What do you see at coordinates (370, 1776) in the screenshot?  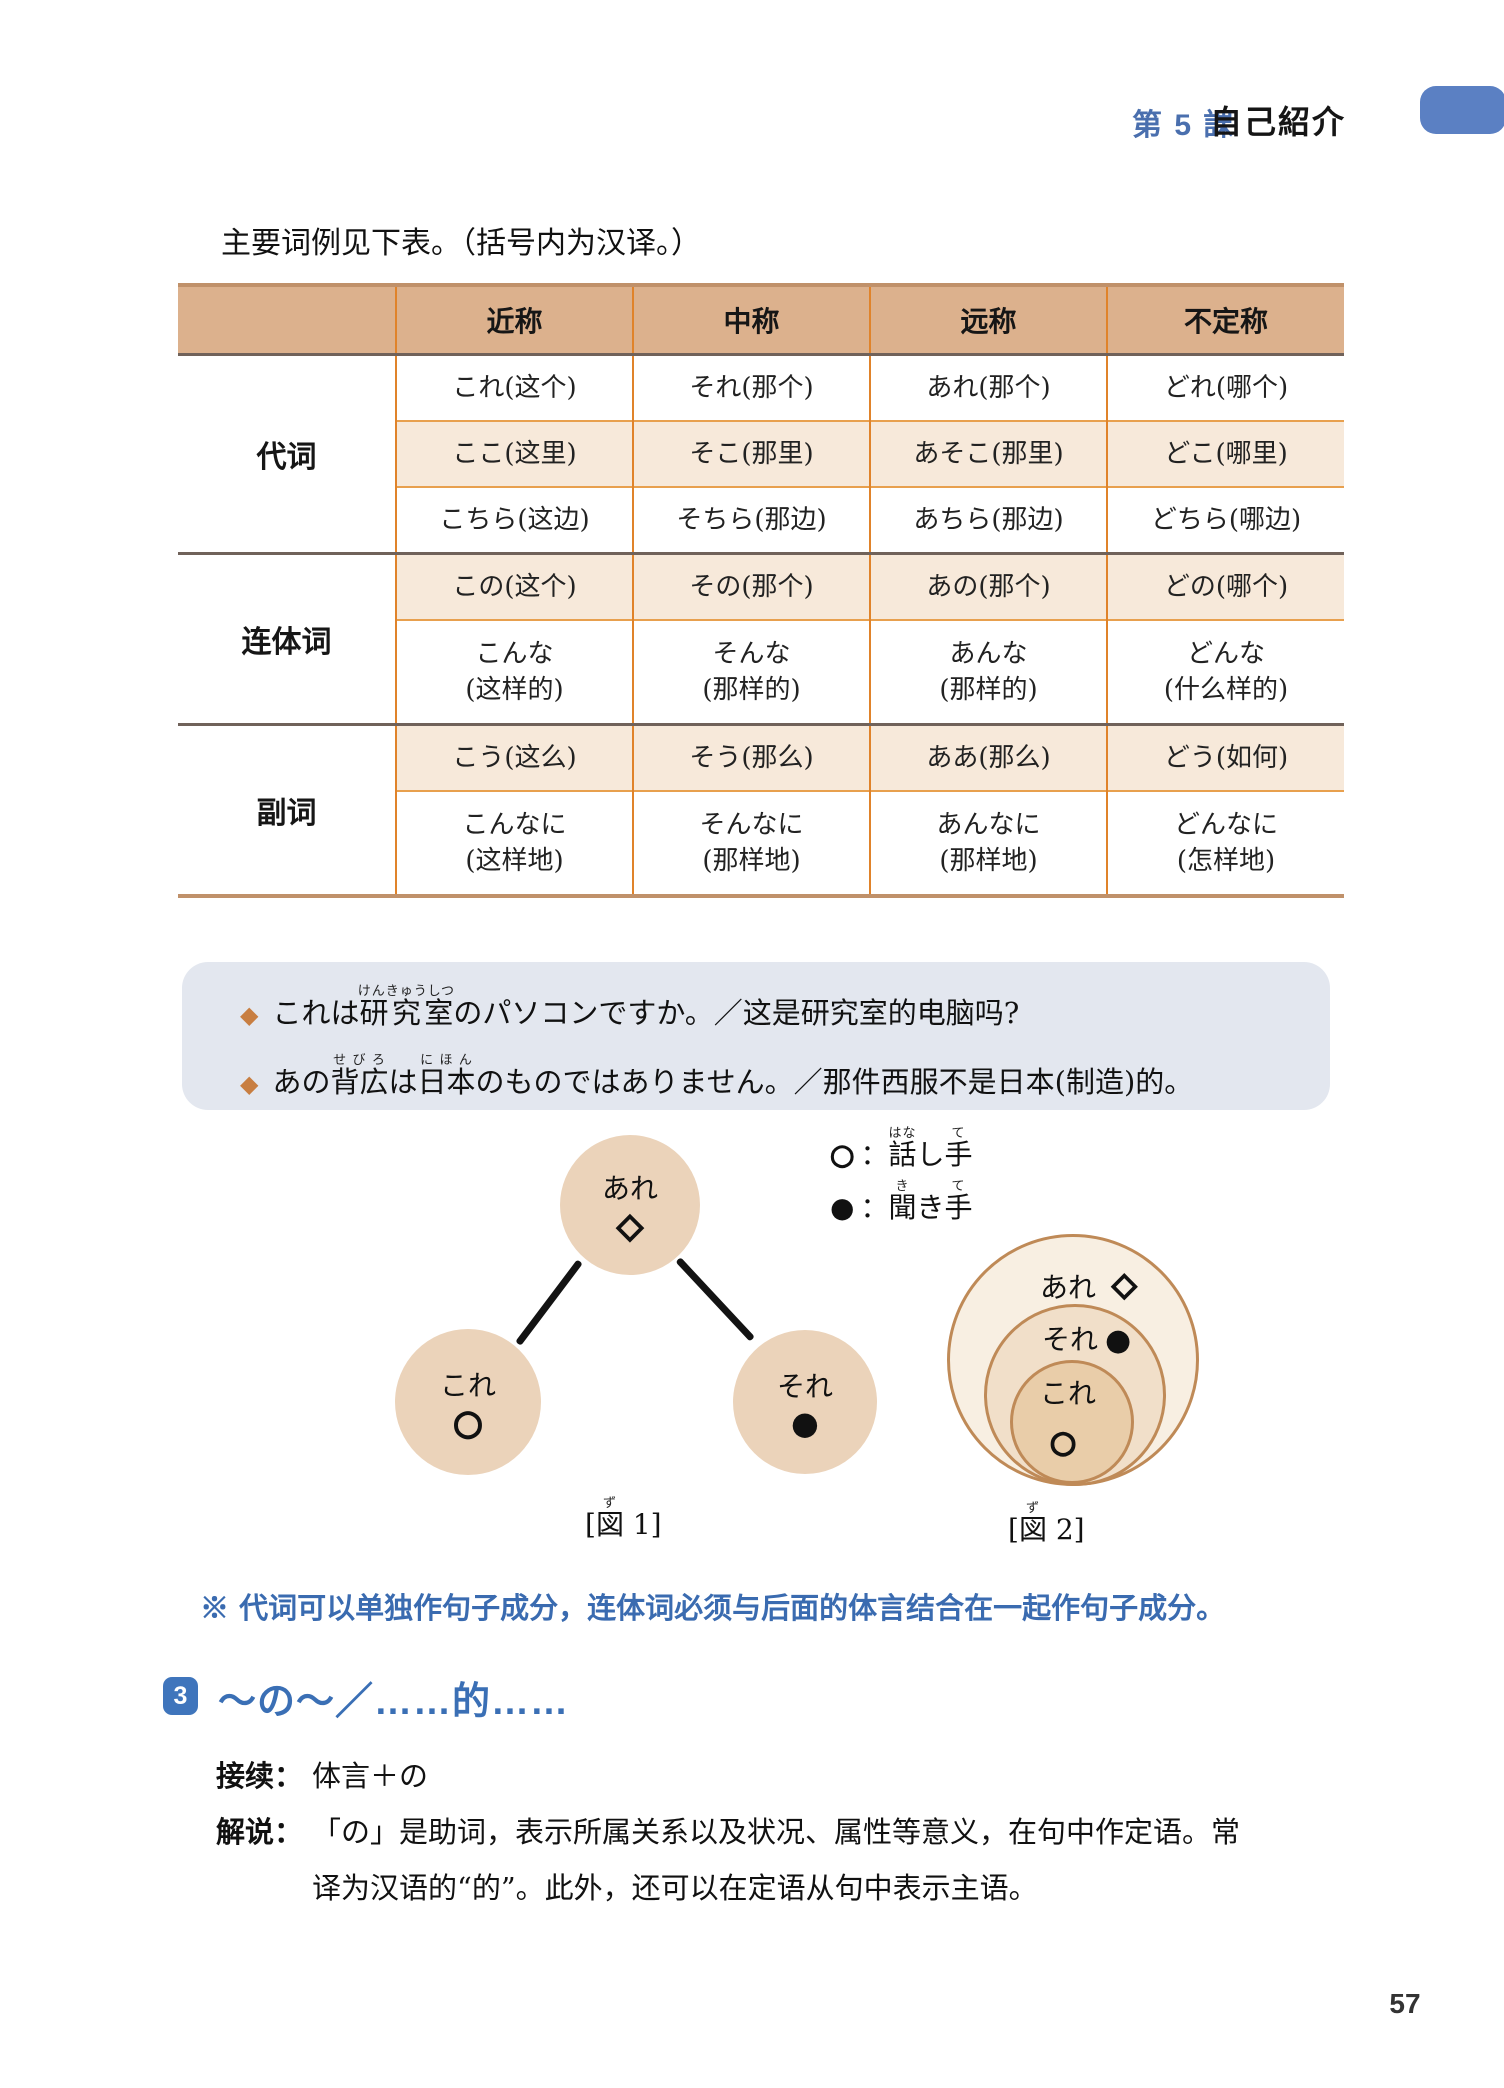 I see `setsuzoku-text: 体言＋の` at bounding box center [370, 1776].